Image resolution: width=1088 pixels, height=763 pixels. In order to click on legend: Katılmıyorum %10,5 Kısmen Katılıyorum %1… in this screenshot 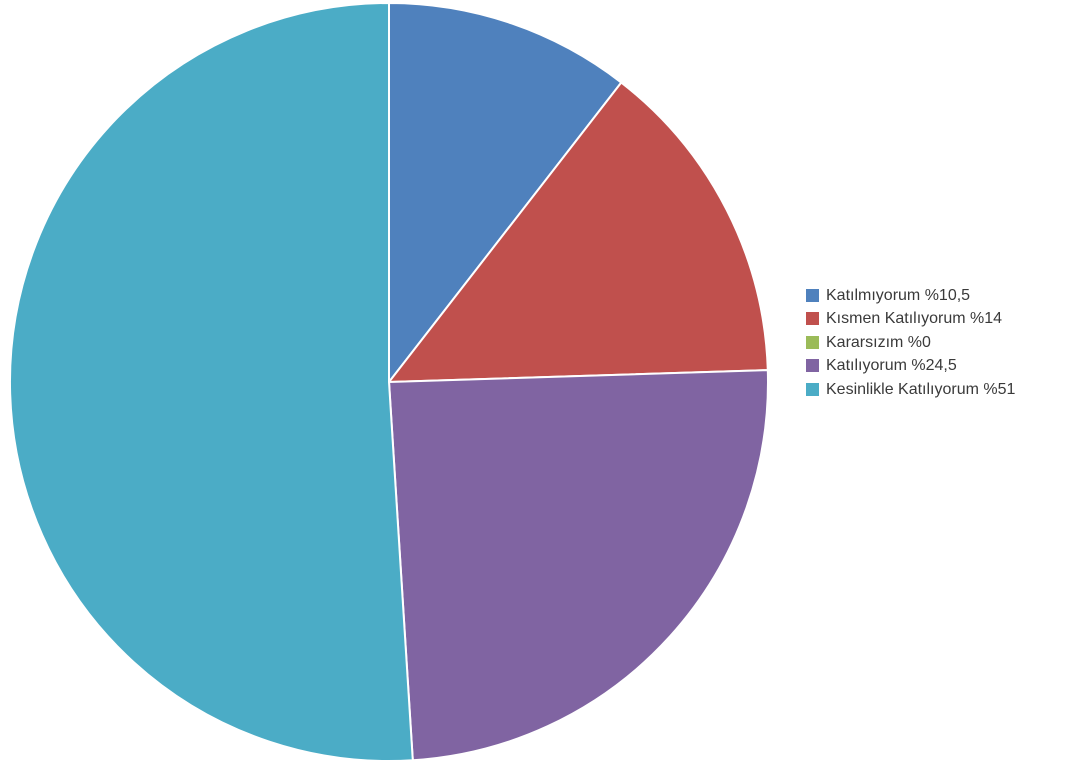, I will do `click(910, 342)`.